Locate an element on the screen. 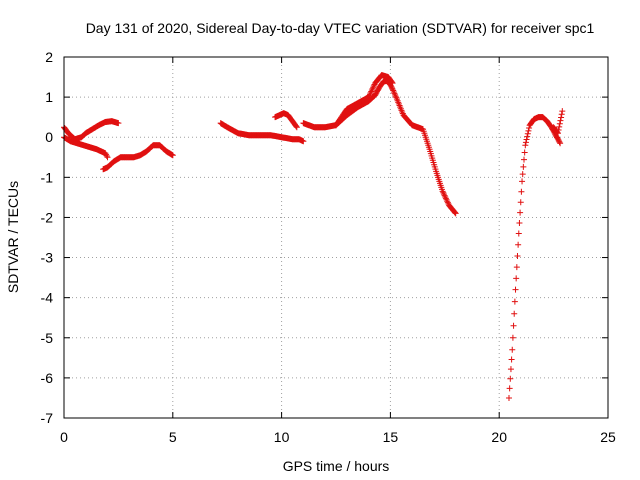 The height and width of the screenshot is (480, 640). y-tick-label: 0 is located at coordinates (49, 137).